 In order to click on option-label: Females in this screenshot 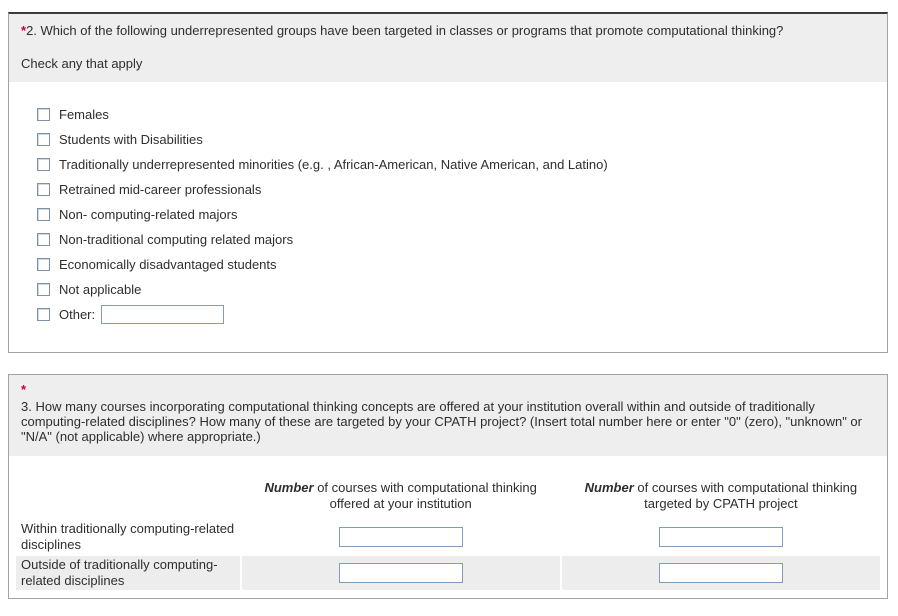, I will do `click(84, 114)`.